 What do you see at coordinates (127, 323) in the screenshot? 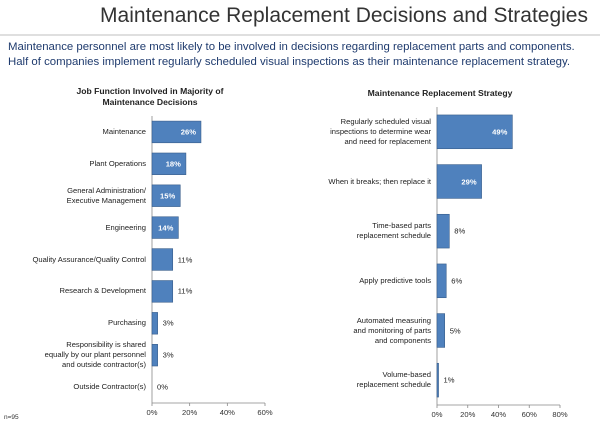
I see `category-label: Purchasing` at bounding box center [127, 323].